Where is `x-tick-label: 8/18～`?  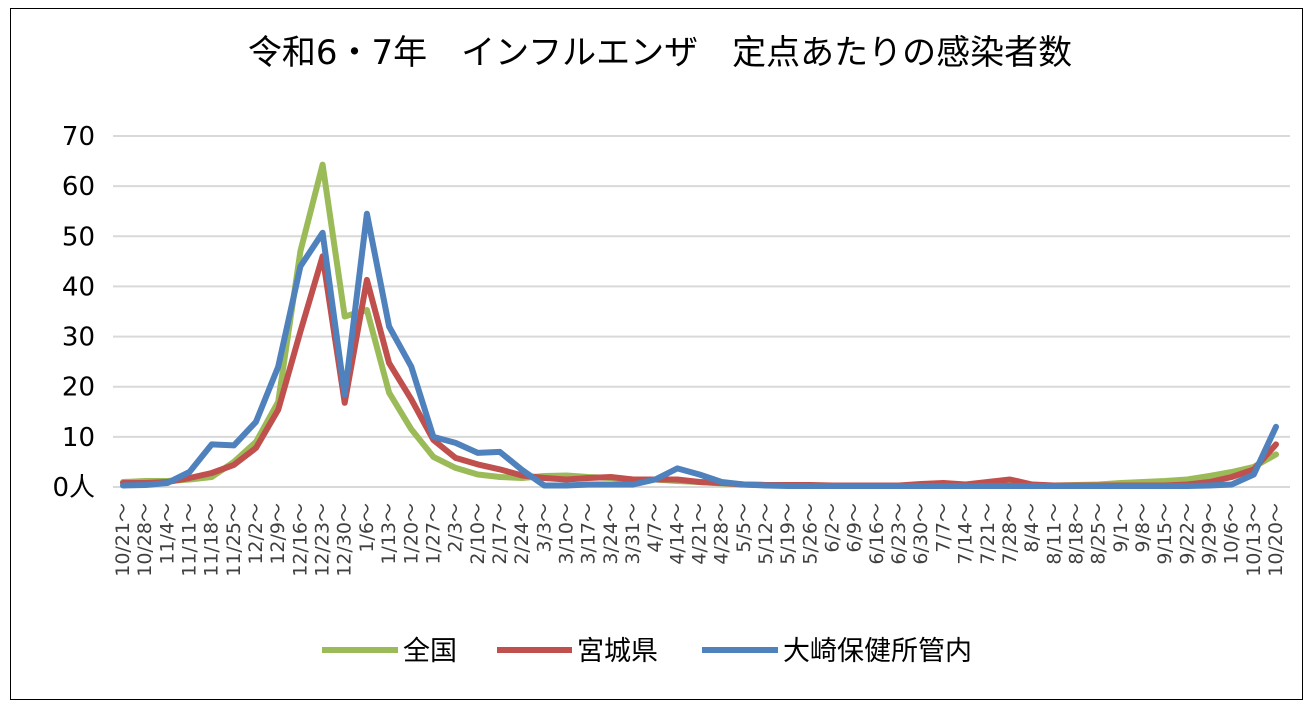 x-tick-label: 8/18～ is located at coordinates (1076, 534).